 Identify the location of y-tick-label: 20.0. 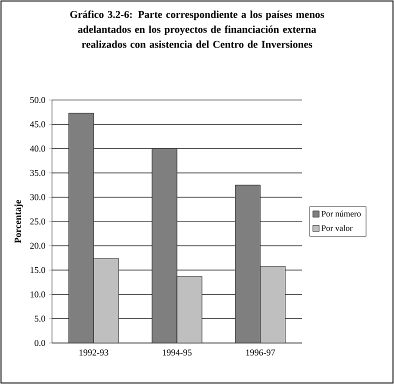
(38, 245).